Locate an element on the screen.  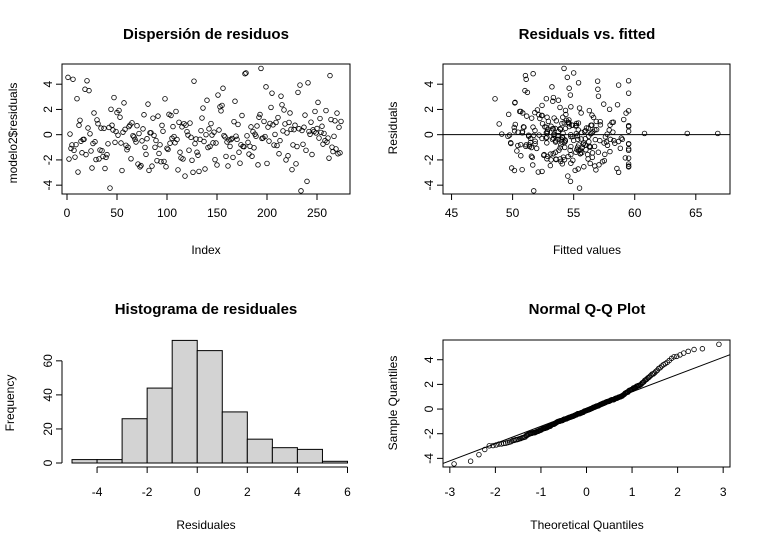
p3-y-axis: 0 20 40 60 is located at coordinates (52, 410).